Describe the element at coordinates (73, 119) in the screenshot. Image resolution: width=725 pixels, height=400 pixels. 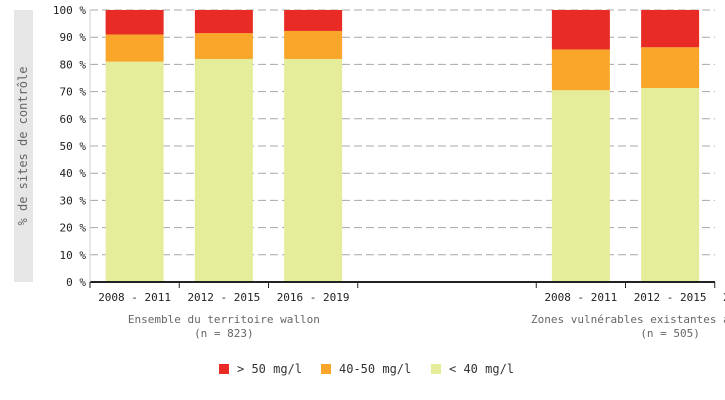
I see `y-tick-label: 60 %` at that location.